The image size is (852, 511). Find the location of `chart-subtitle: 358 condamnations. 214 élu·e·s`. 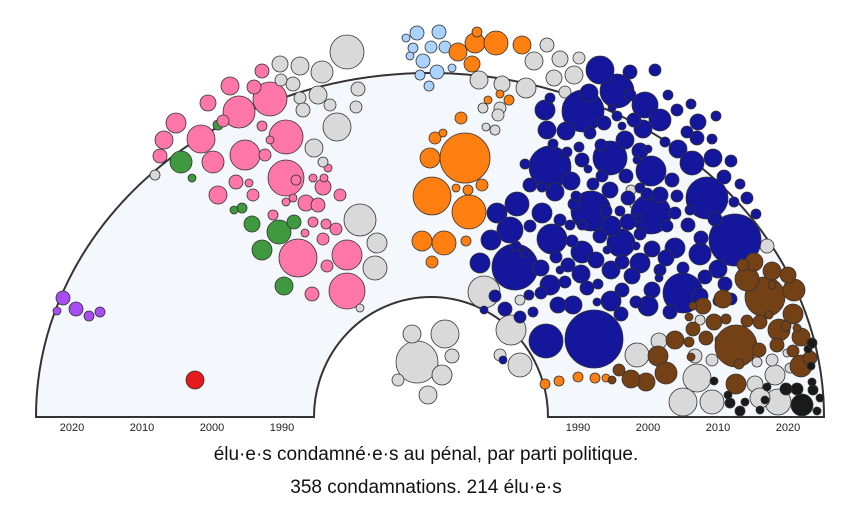

chart-subtitle: 358 condamnations. 214 élu·e·s is located at coordinates (426, 487).